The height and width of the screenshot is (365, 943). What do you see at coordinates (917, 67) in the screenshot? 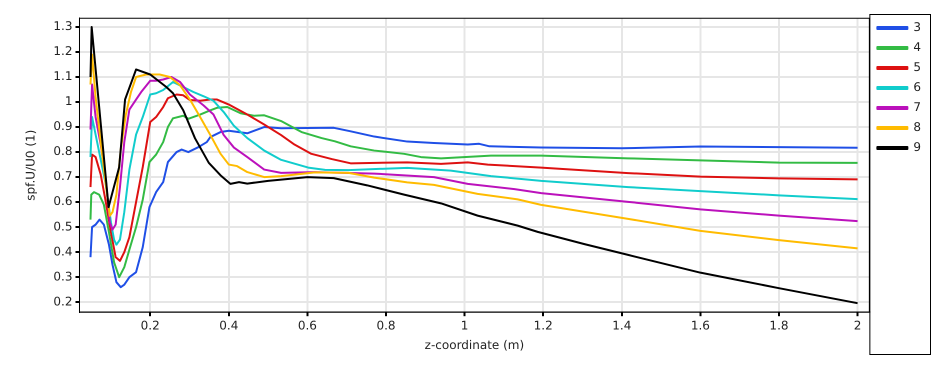
I see `legend-label: 5` at bounding box center [917, 67].